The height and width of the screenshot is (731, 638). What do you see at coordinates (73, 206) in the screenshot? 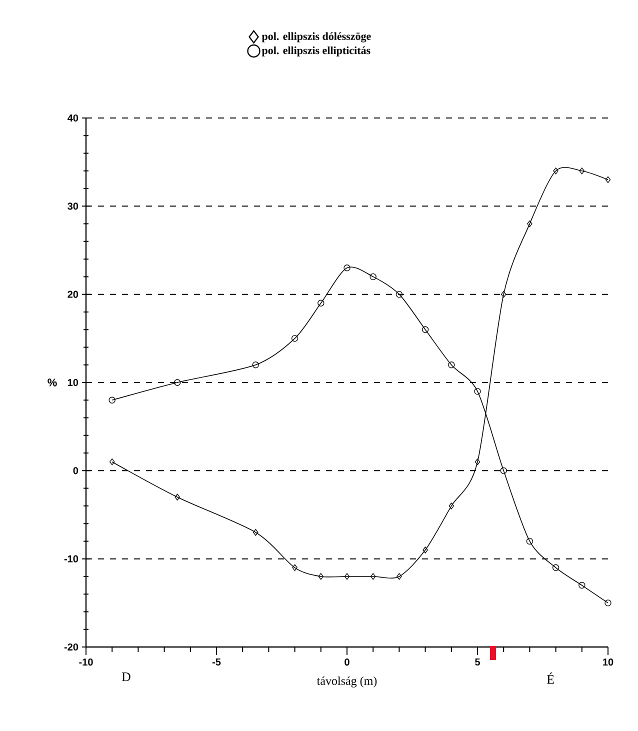
I see `y-tick-label: 30` at bounding box center [73, 206].